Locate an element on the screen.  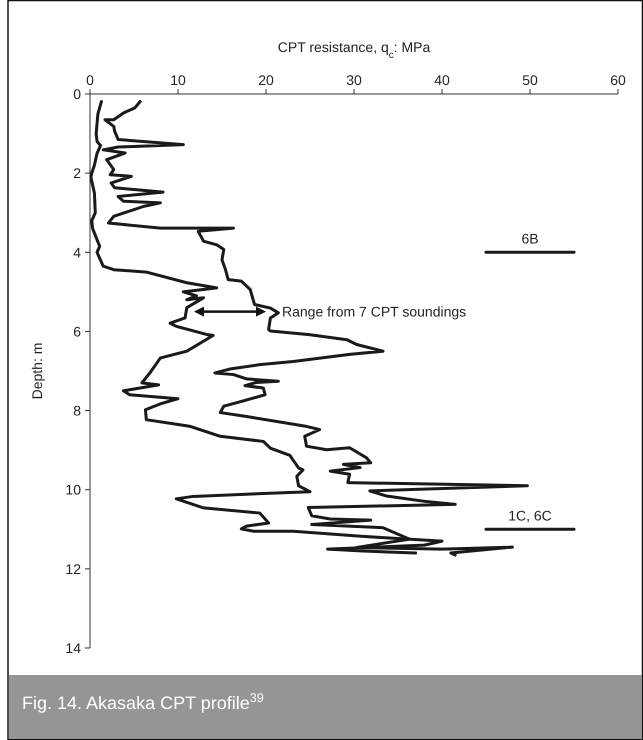
y-tick-label: 12 is located at coordinates (73, 568).